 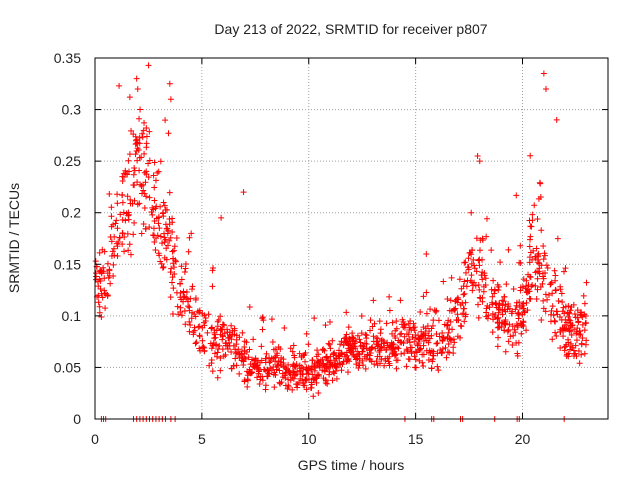 I want to click on y-tick-label: 0.1, so click(x=72, y=316).